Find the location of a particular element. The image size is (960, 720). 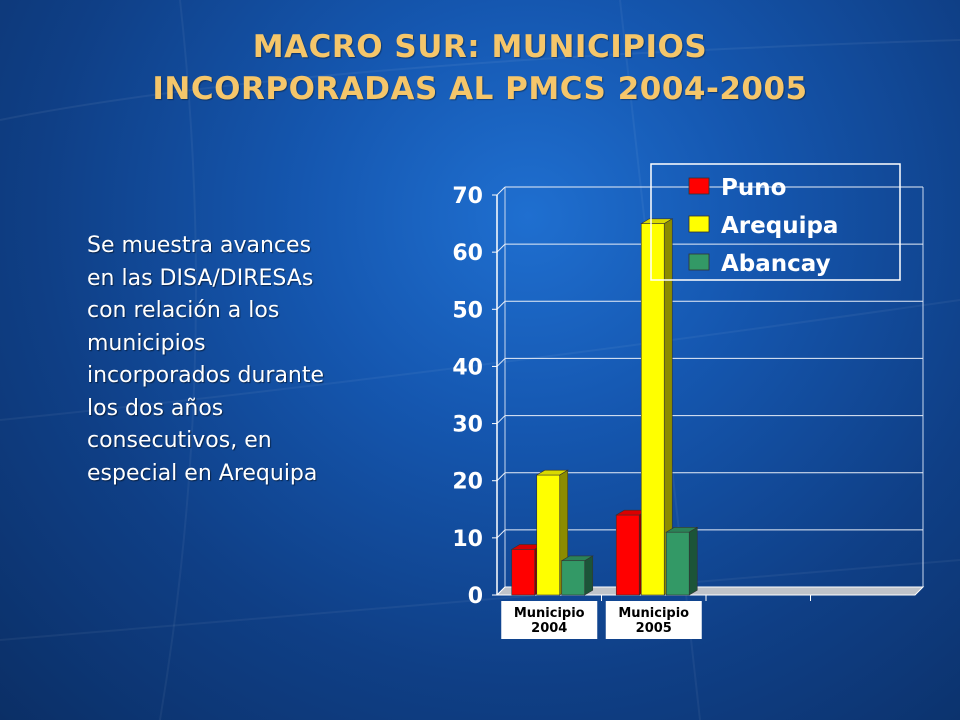

chart-bars is located at coordinates (604, 407).